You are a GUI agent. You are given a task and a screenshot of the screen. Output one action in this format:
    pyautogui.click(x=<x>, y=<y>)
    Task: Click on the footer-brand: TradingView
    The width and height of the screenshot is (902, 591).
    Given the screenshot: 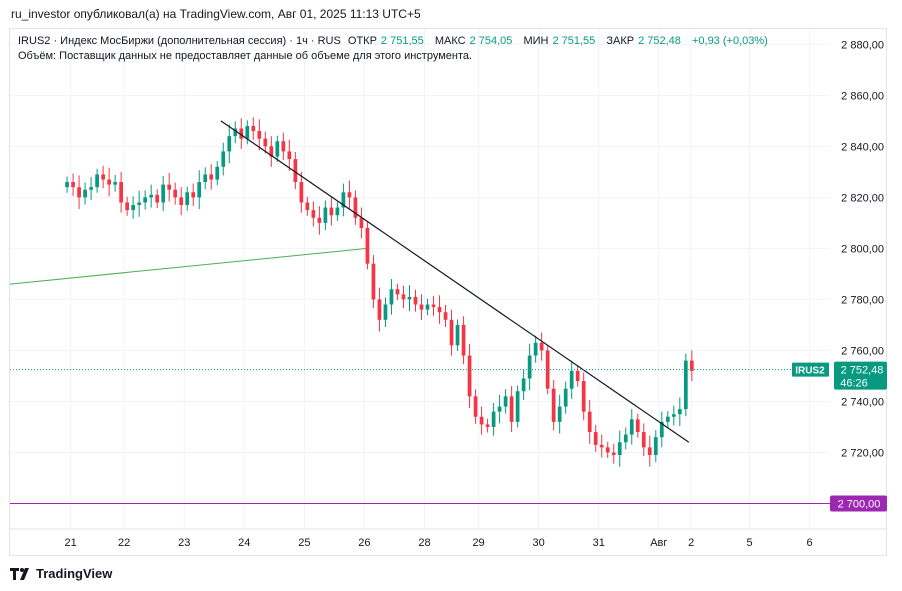 What is the action you would take?
    pyautogui.click(x=61, y=573)
    